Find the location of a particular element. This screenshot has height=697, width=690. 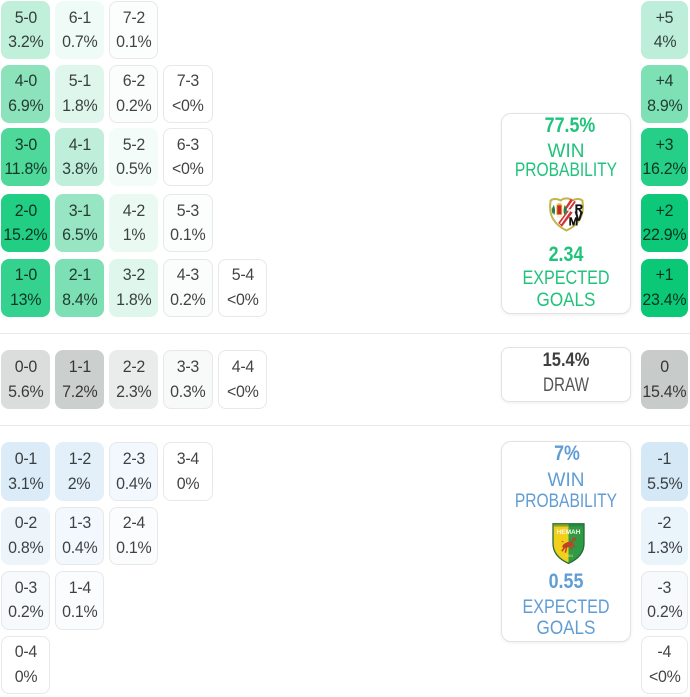

svg-text: 1964 is located at coordinates (569, 555).